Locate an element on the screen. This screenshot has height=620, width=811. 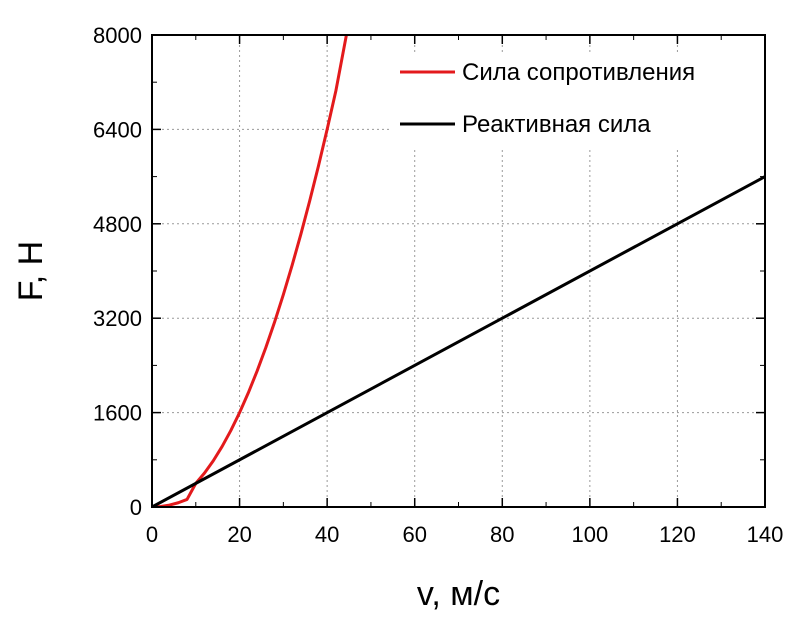
y-tick-label: 3200 is located at coordinates (117, 318).